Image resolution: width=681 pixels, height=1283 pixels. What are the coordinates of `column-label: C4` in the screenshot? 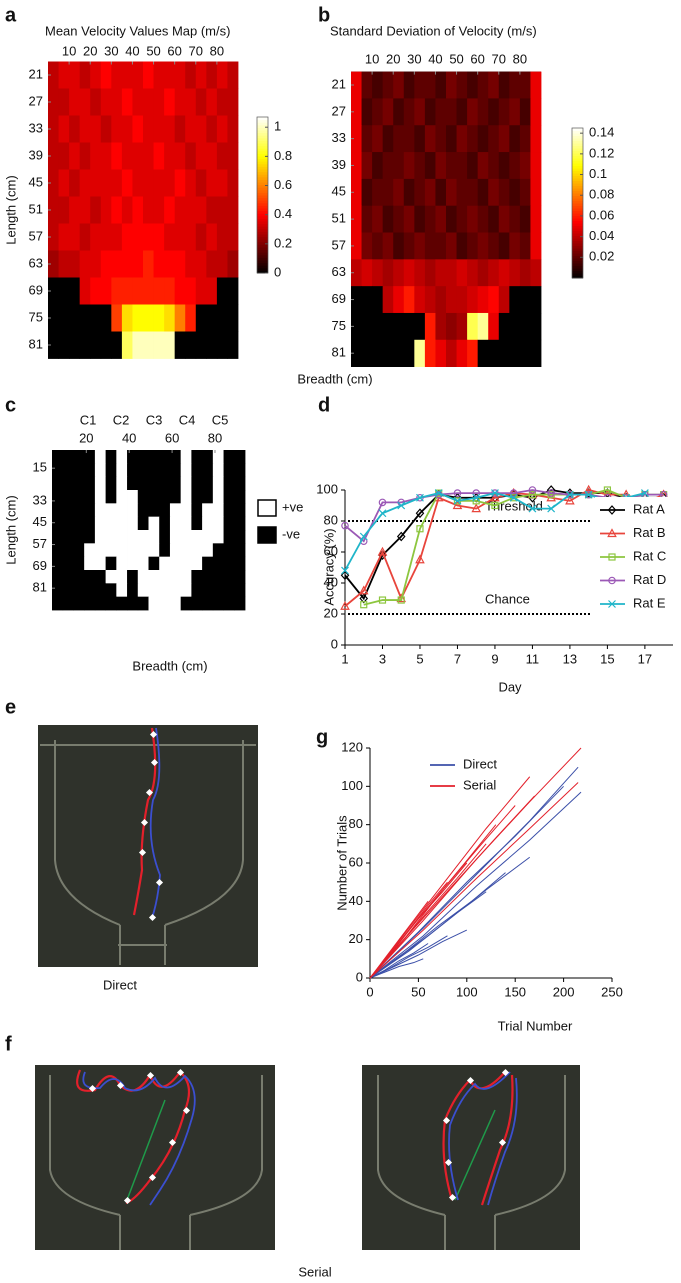 It's located at (187, 419).